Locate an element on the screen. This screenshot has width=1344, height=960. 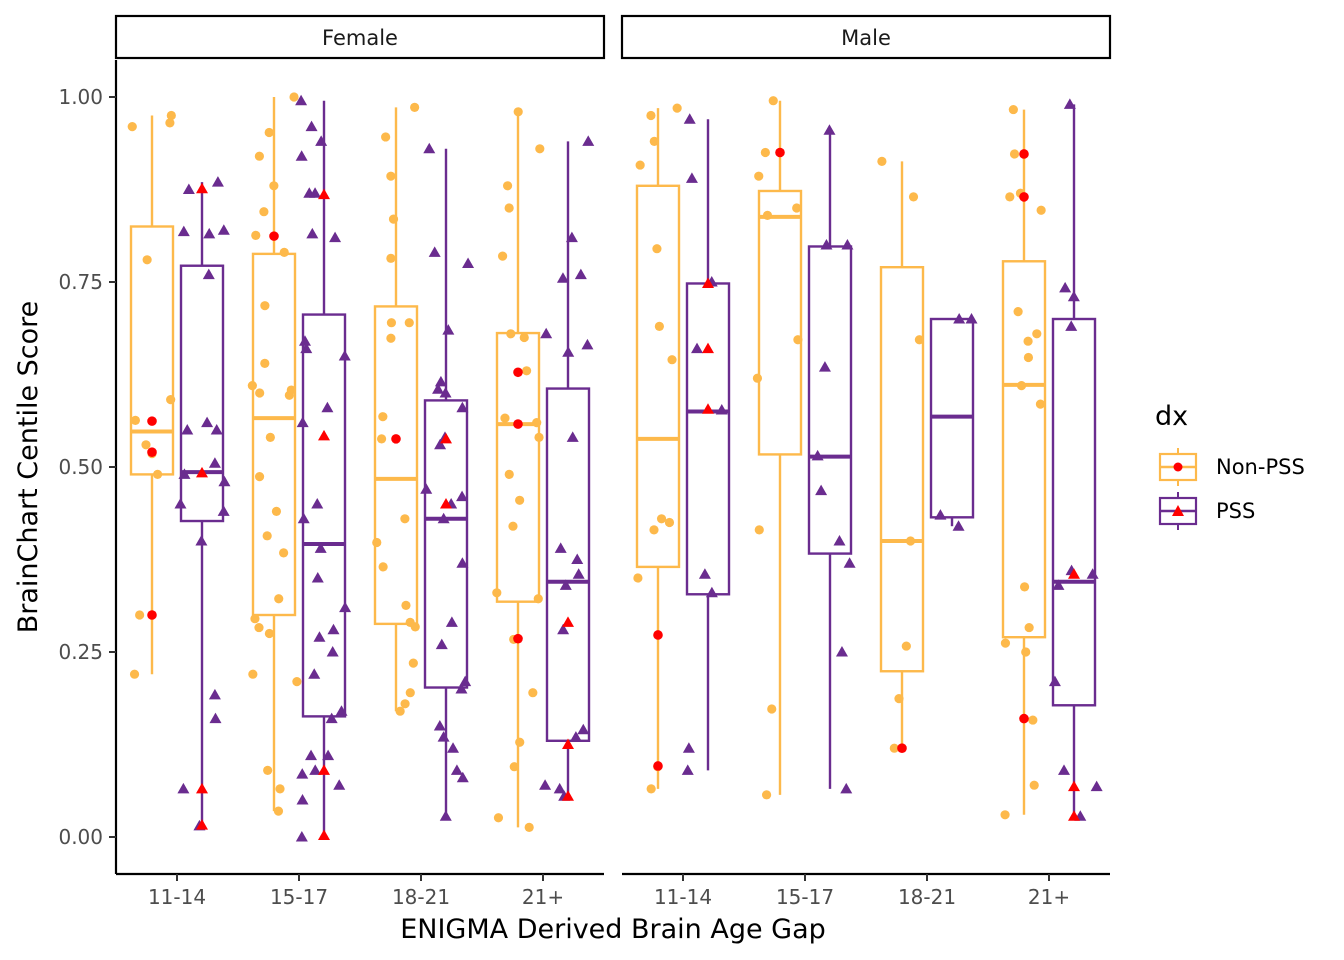
y-axis-ticks: 0.00 0.25 0.50 0.75 1.00 is located at coordinates (87, 467).